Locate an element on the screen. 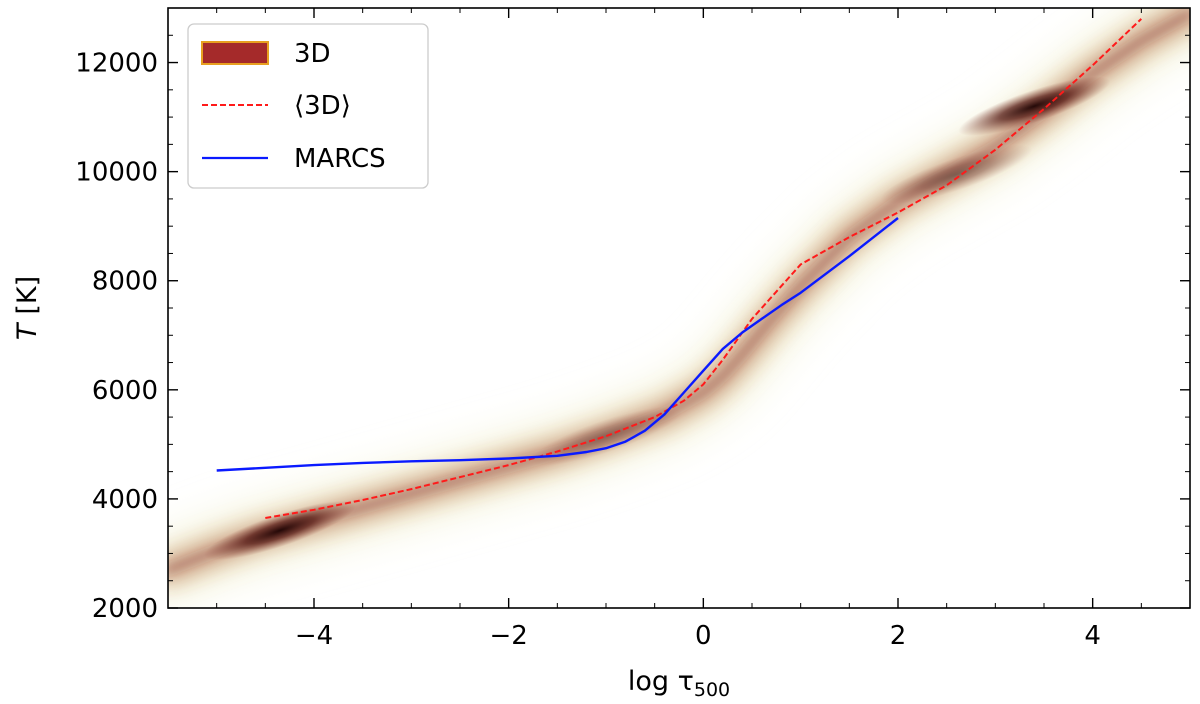  legend-swatch-3d is located at coordinates (235, 53).